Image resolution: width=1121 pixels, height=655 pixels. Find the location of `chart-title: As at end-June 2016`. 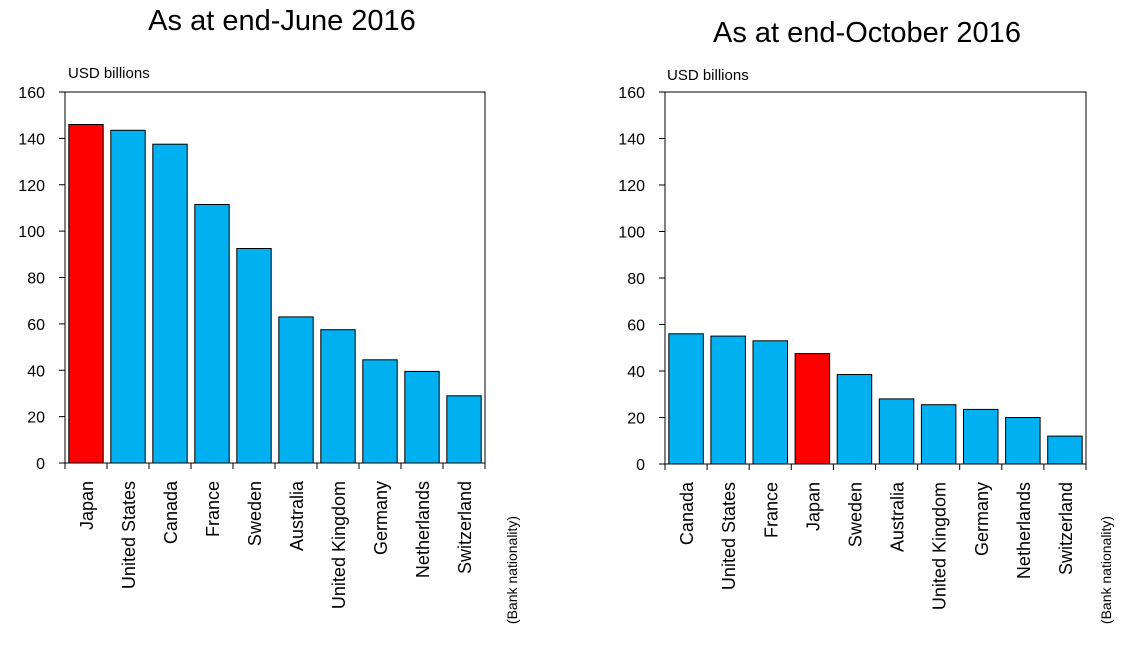

chart-title: As at end-June 2016 is located at coordinates (282, 21).